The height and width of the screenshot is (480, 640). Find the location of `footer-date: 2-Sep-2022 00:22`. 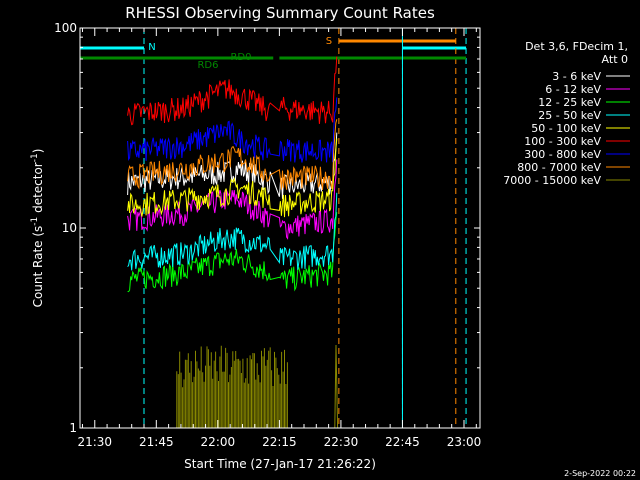

footer-date: 2-Sep-2022 00:22 is located at coordinates (600, 473).